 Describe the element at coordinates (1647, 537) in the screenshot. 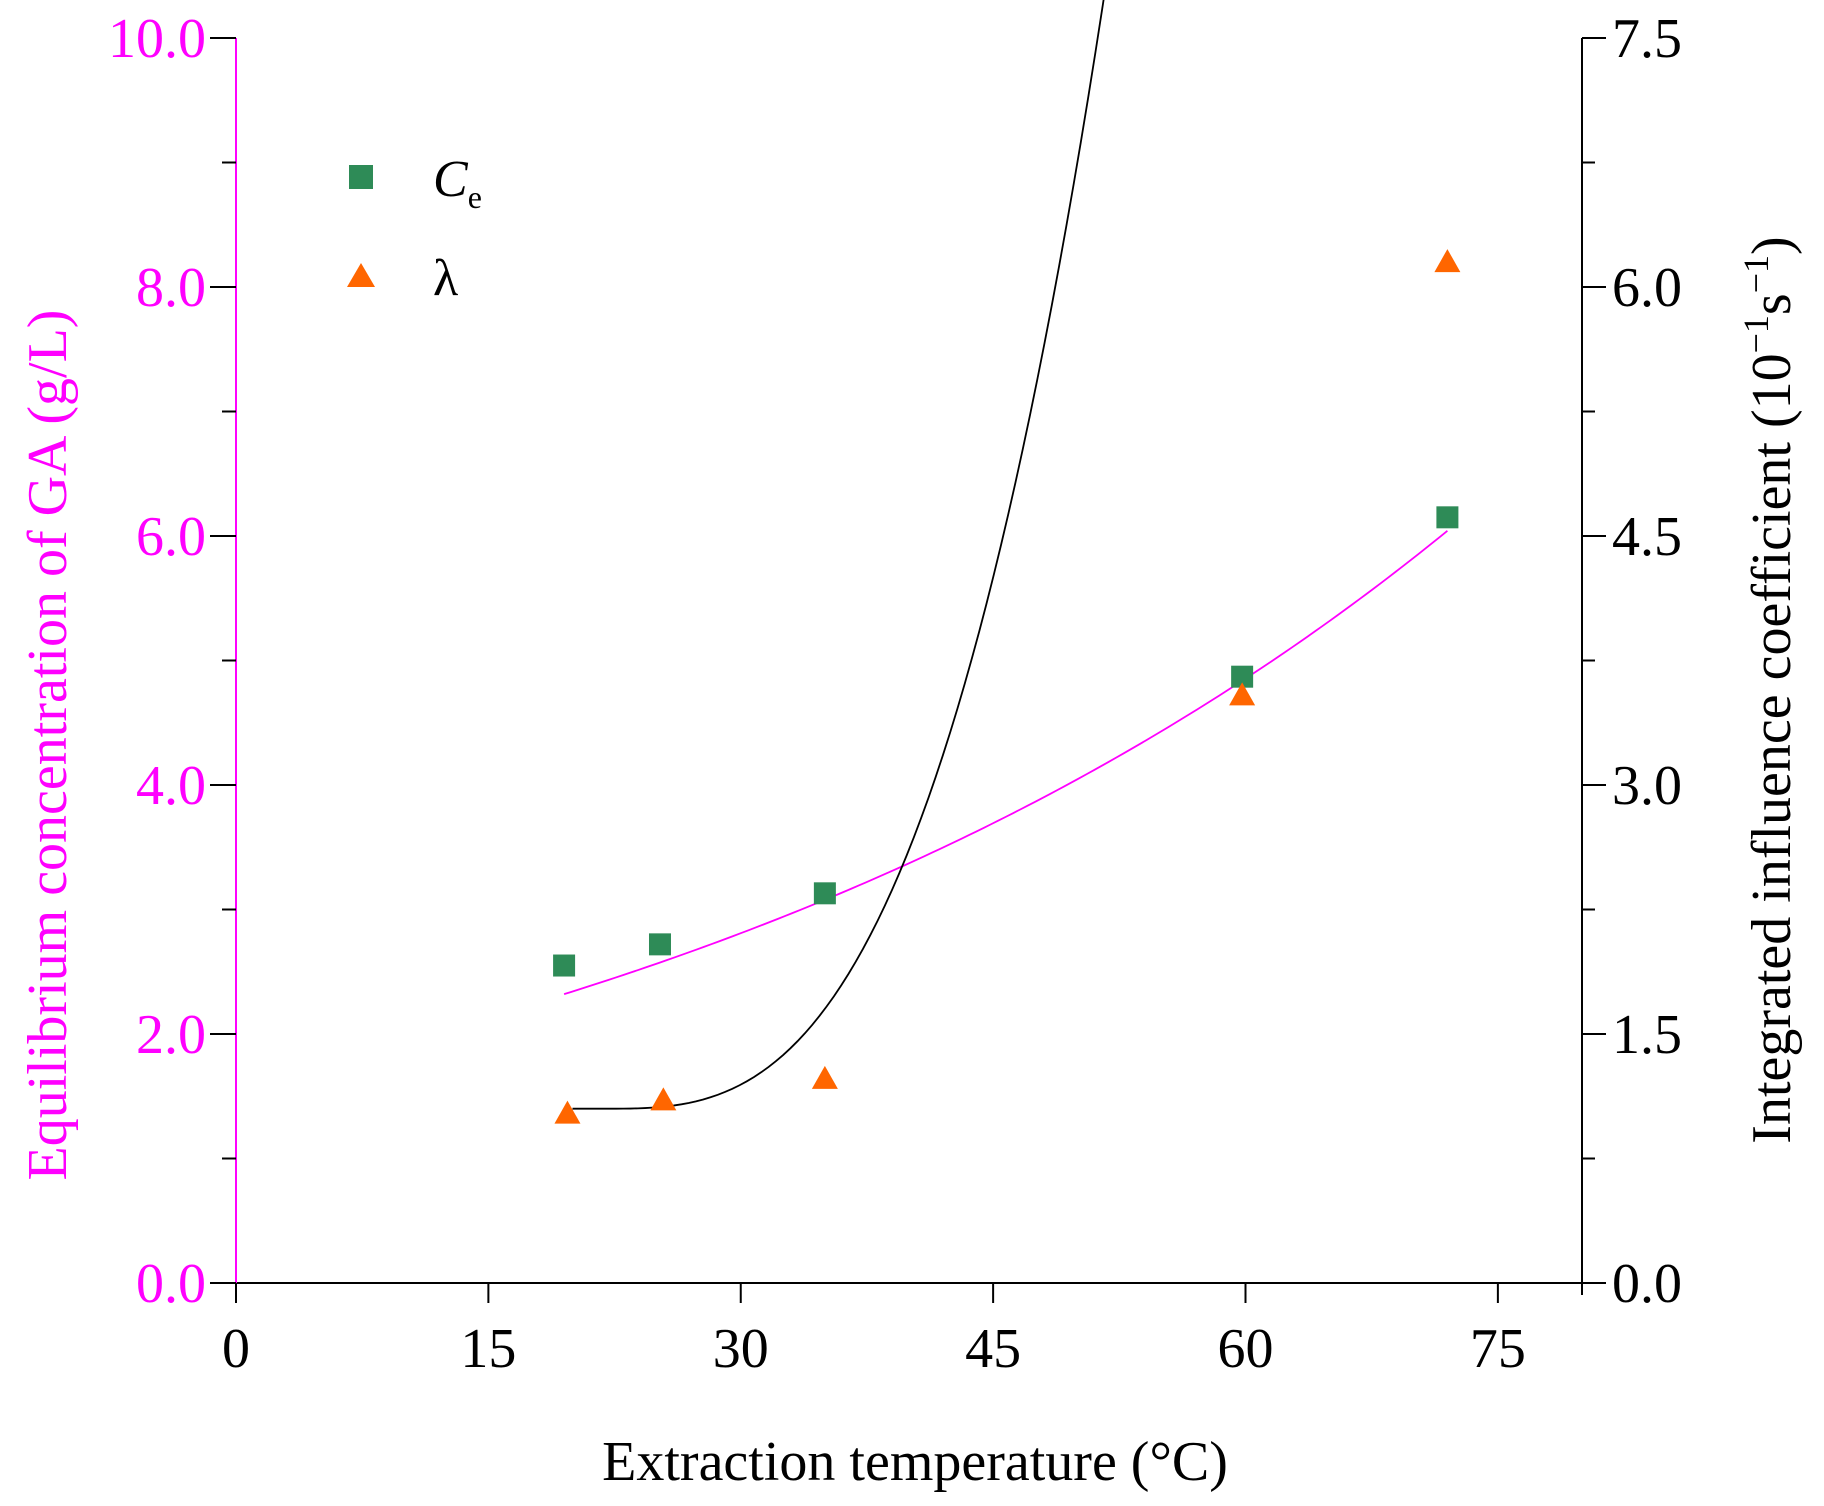

I see `y-right-tick-label-3: 4.5` at that location.